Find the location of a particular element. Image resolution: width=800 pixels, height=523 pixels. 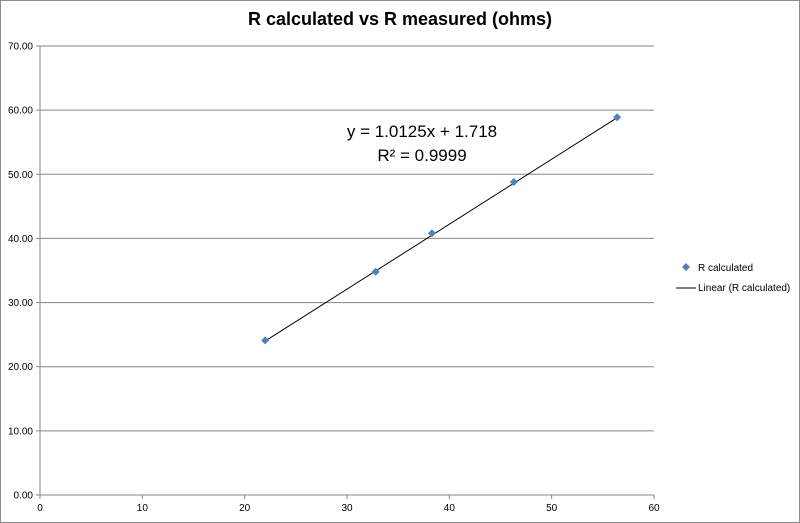

trendline-equation: y = 1.0125x + 1.718 is located at coordinates (422, 131).